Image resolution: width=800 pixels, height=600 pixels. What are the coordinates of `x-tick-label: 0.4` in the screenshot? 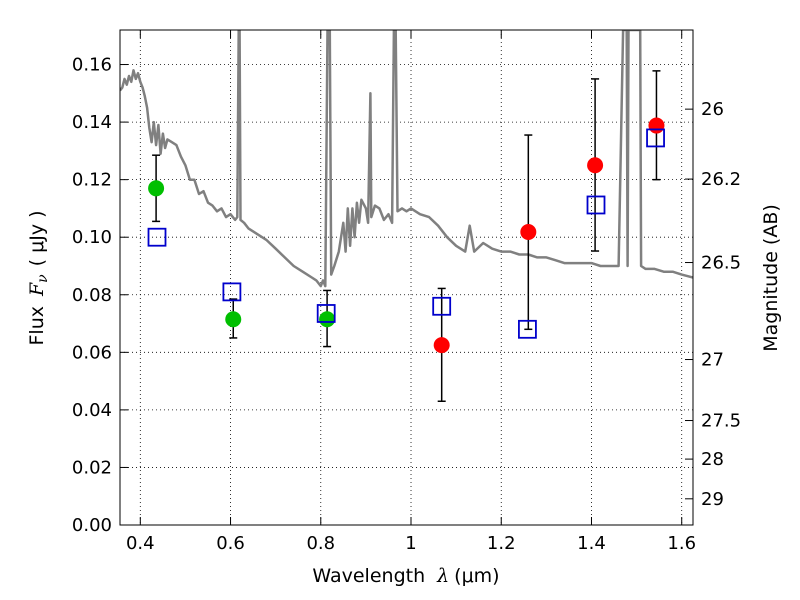 It's located at (140, 543).